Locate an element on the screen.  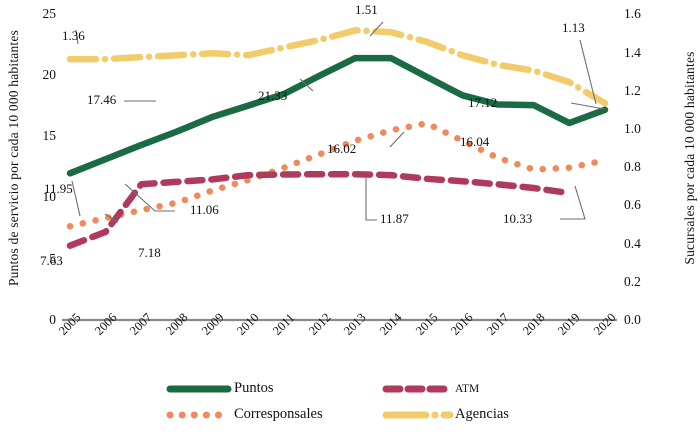
data-label-puntos-2020: 17.12 is located at coordinates (483, 102).